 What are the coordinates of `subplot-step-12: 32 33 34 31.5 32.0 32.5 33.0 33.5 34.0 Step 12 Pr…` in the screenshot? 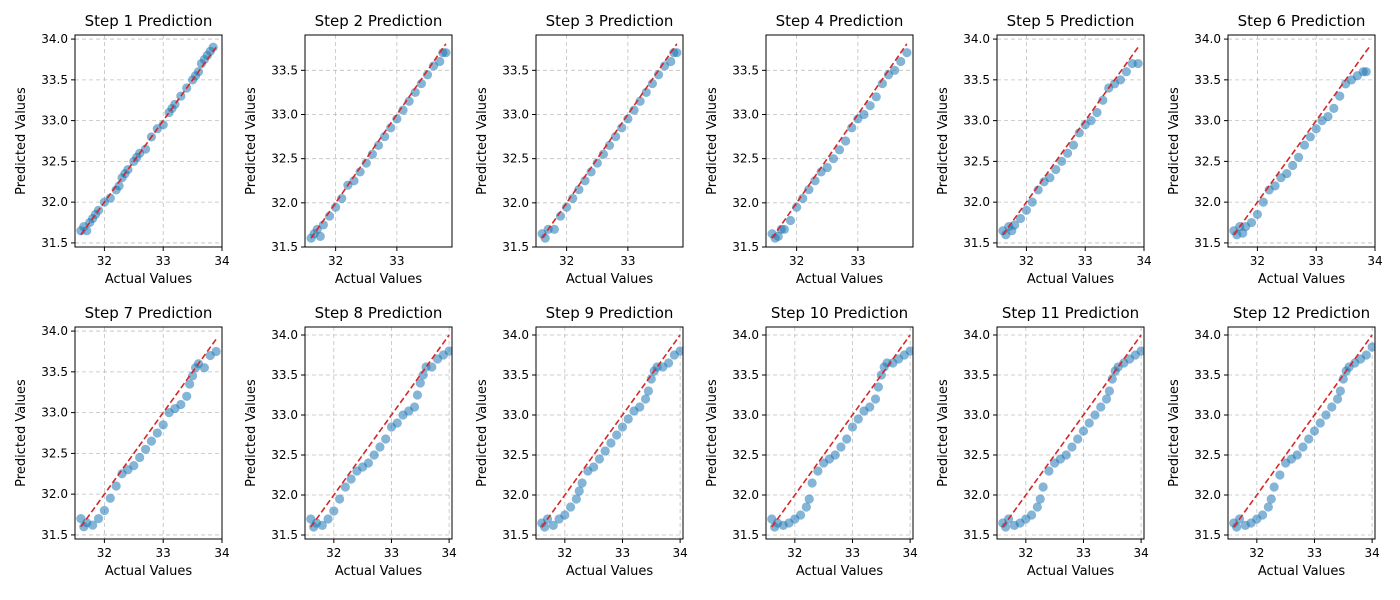 It's located at (1273, 441).